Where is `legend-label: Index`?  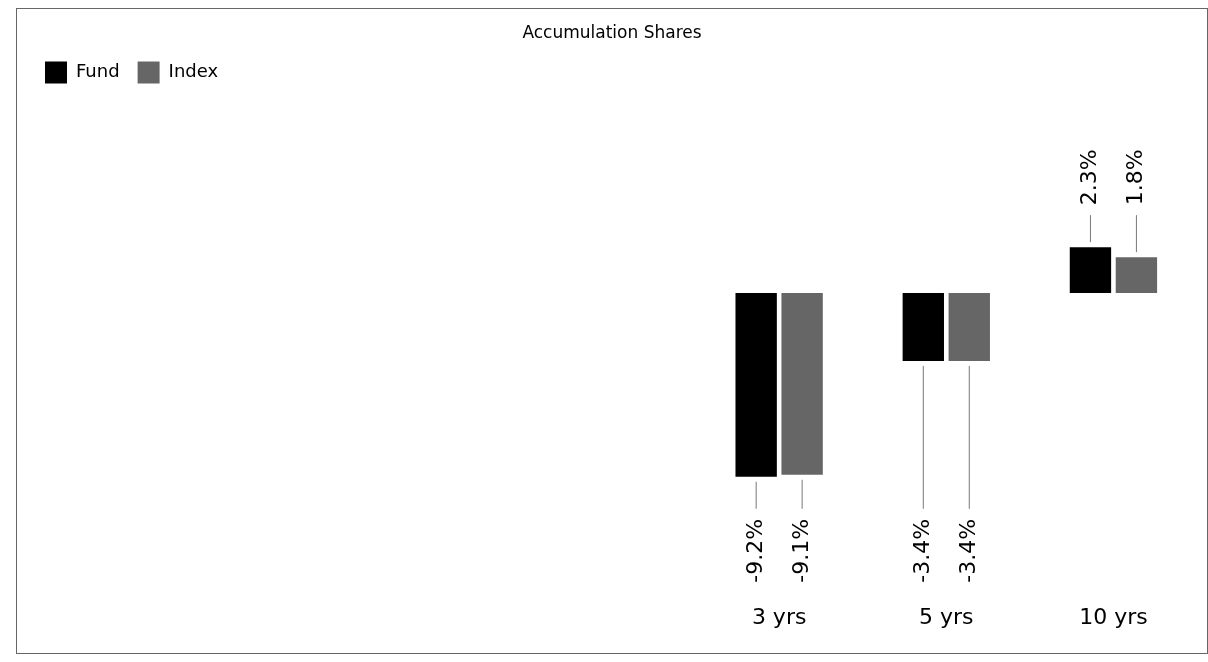 legend-label: Index is located at coordinates (193, 71).